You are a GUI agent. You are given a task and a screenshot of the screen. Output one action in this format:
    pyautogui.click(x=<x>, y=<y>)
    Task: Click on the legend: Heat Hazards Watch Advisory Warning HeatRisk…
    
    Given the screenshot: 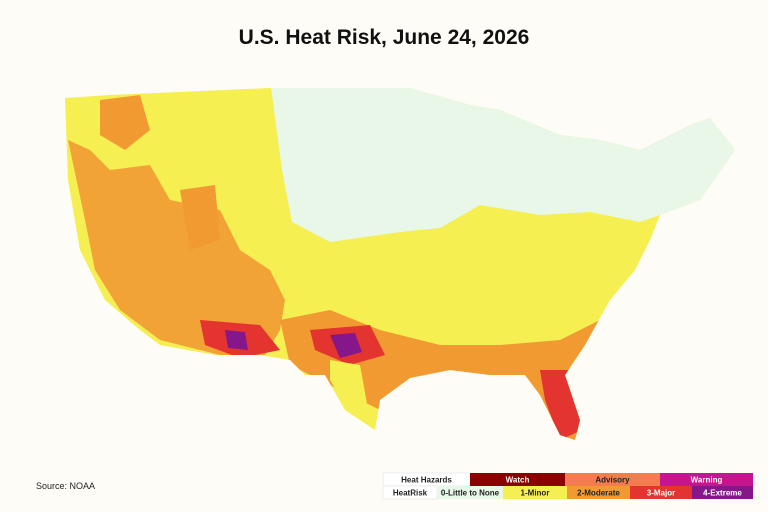 What is the action you would take?
    pyautogui.click(x=567, y=486)
    